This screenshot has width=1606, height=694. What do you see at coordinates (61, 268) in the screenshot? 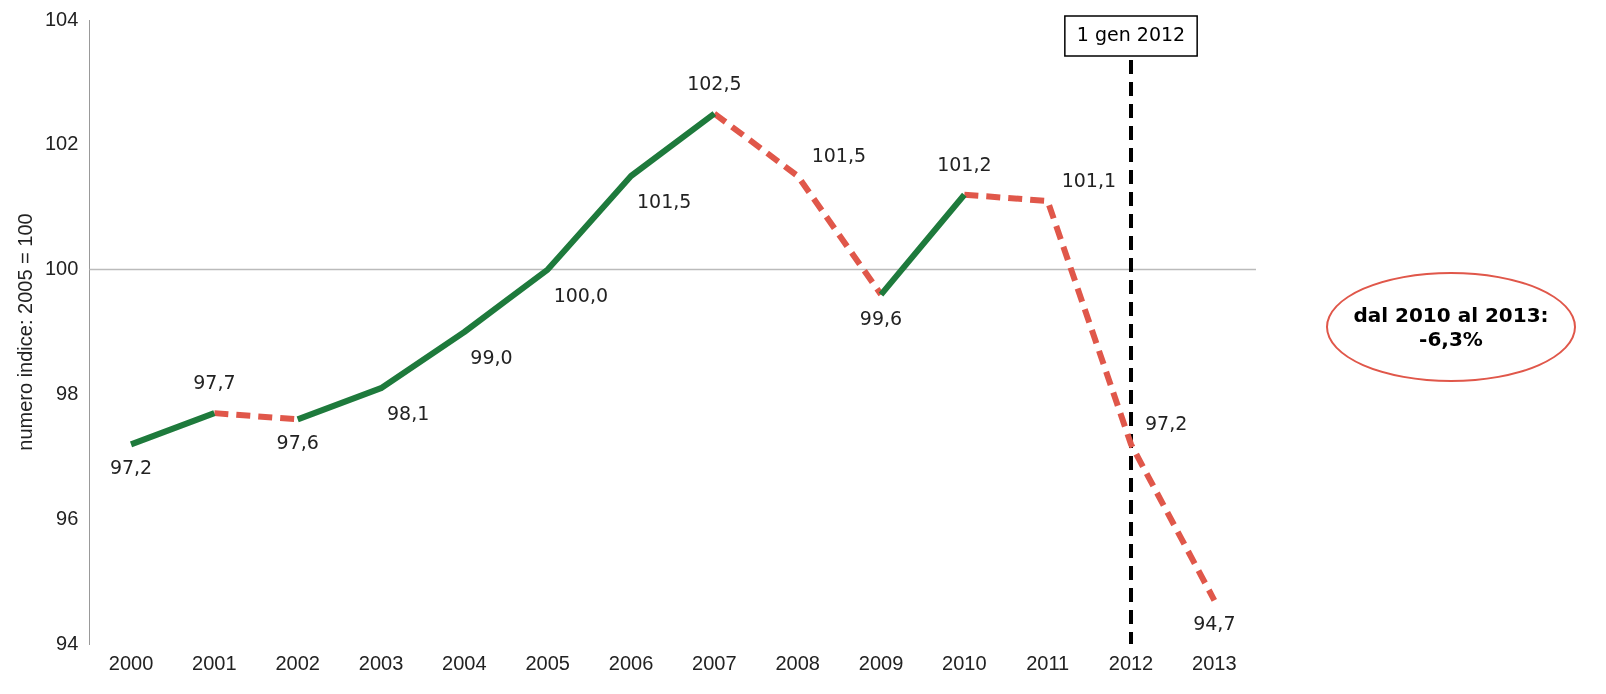
I see `y-tick-label: 100` at bounding box center [61, 268].